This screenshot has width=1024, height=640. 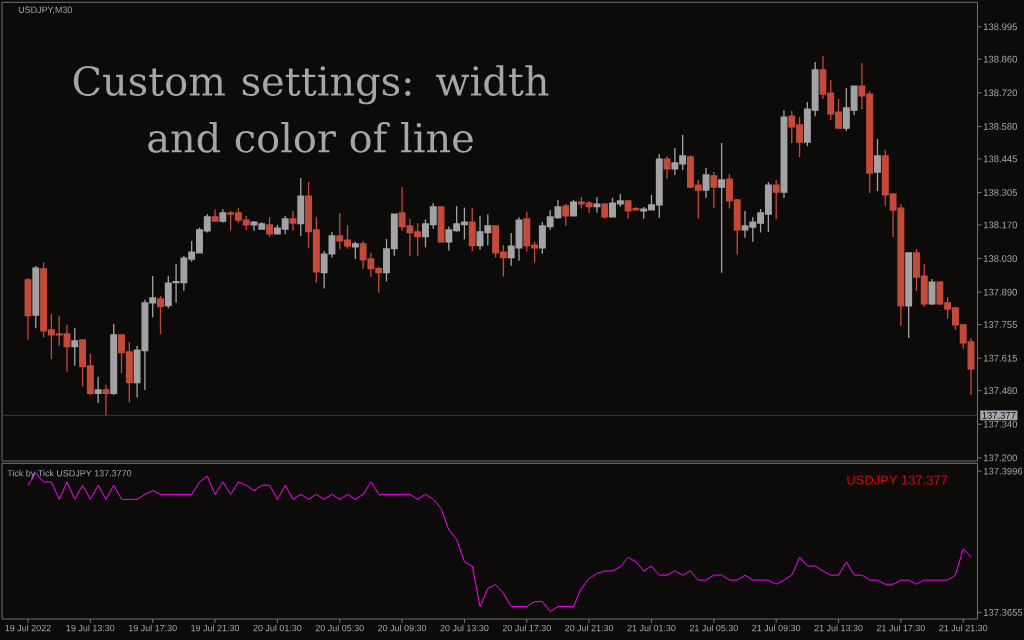 What do you see at coordinates (152, 628) in the screenshot?
I see `x-tick-label: 19 Jul 17:30` at bounding box center [152, 628].